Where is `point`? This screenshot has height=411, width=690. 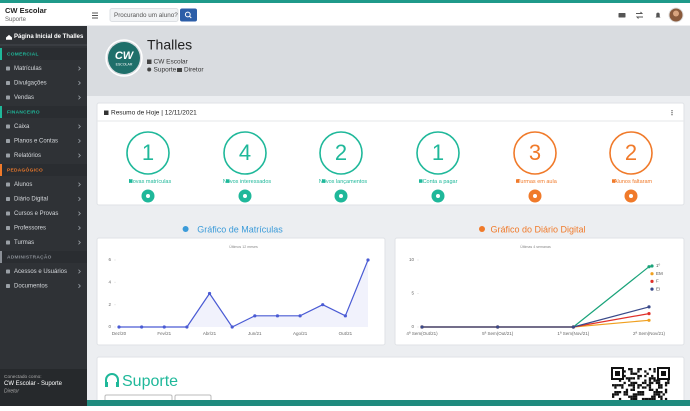 point is located at coordinates (300, 316).